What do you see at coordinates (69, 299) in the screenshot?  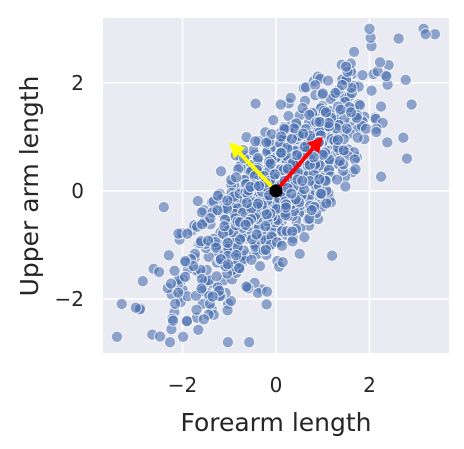 I see `y-tick-label: −2` at bounding box center [69, 299].